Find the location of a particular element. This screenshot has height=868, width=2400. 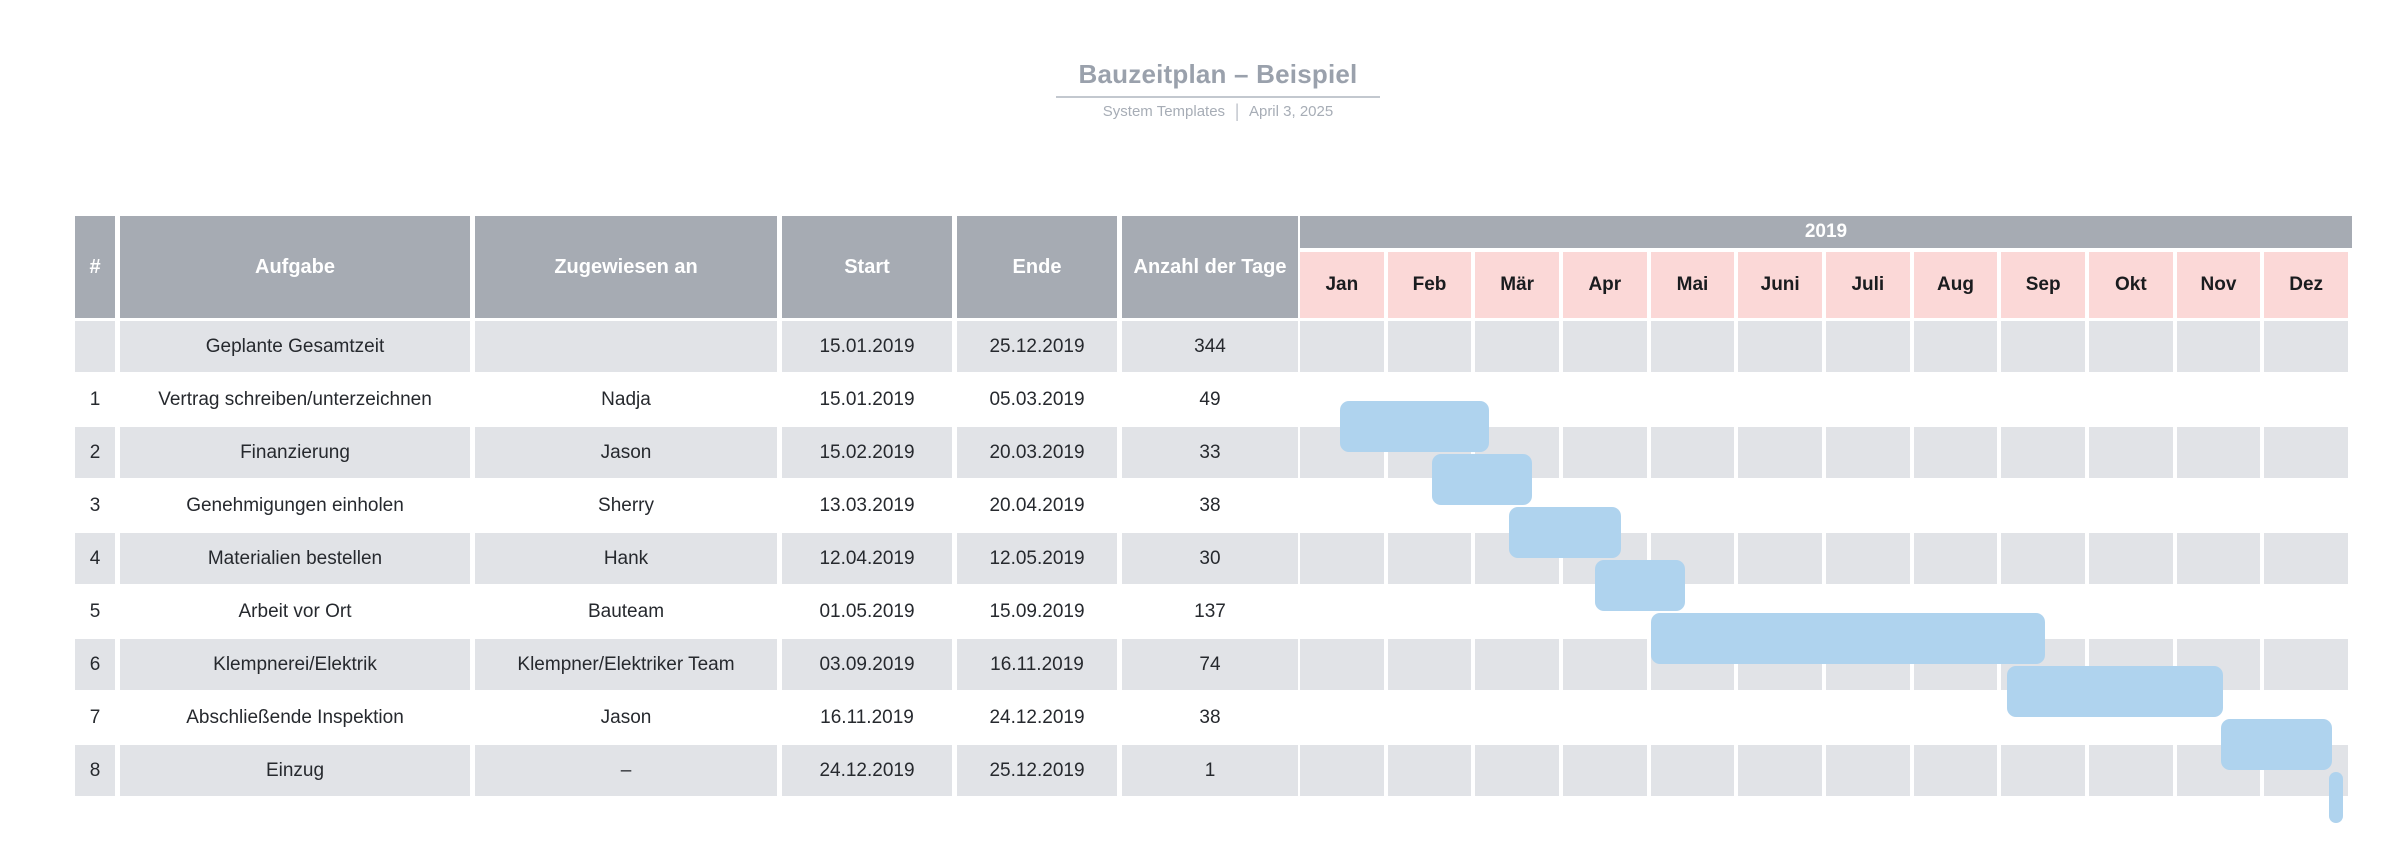

cell-end: 15.09.2019 is located at coordinates (1037, 611).